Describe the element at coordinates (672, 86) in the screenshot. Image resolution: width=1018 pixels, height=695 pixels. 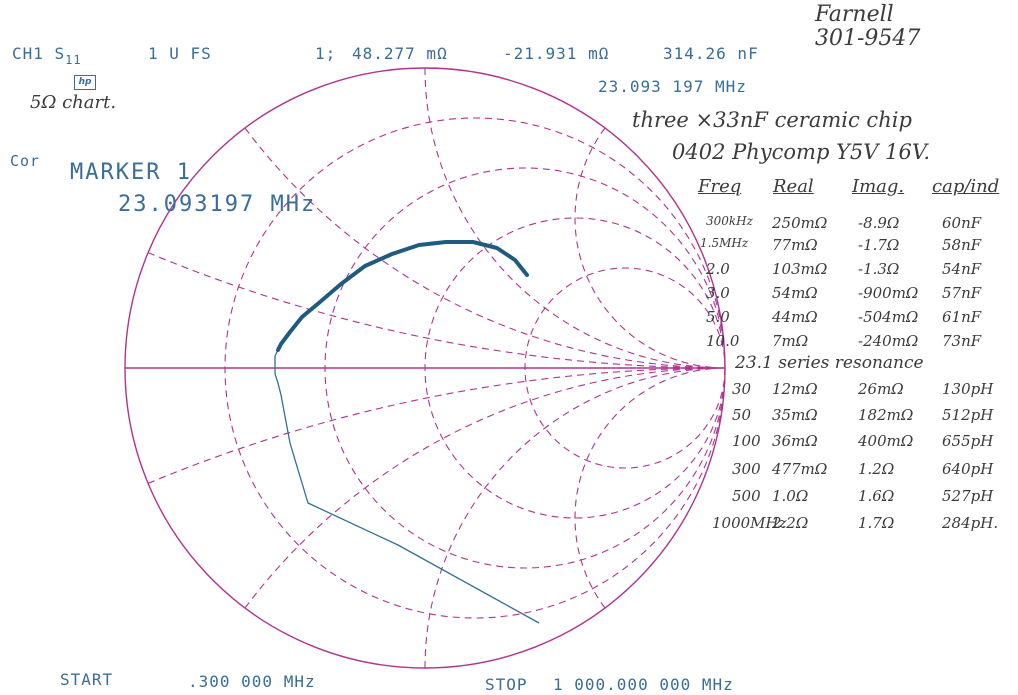
I see `marker-frequency-value: 23.093 197 MHz` at that location.